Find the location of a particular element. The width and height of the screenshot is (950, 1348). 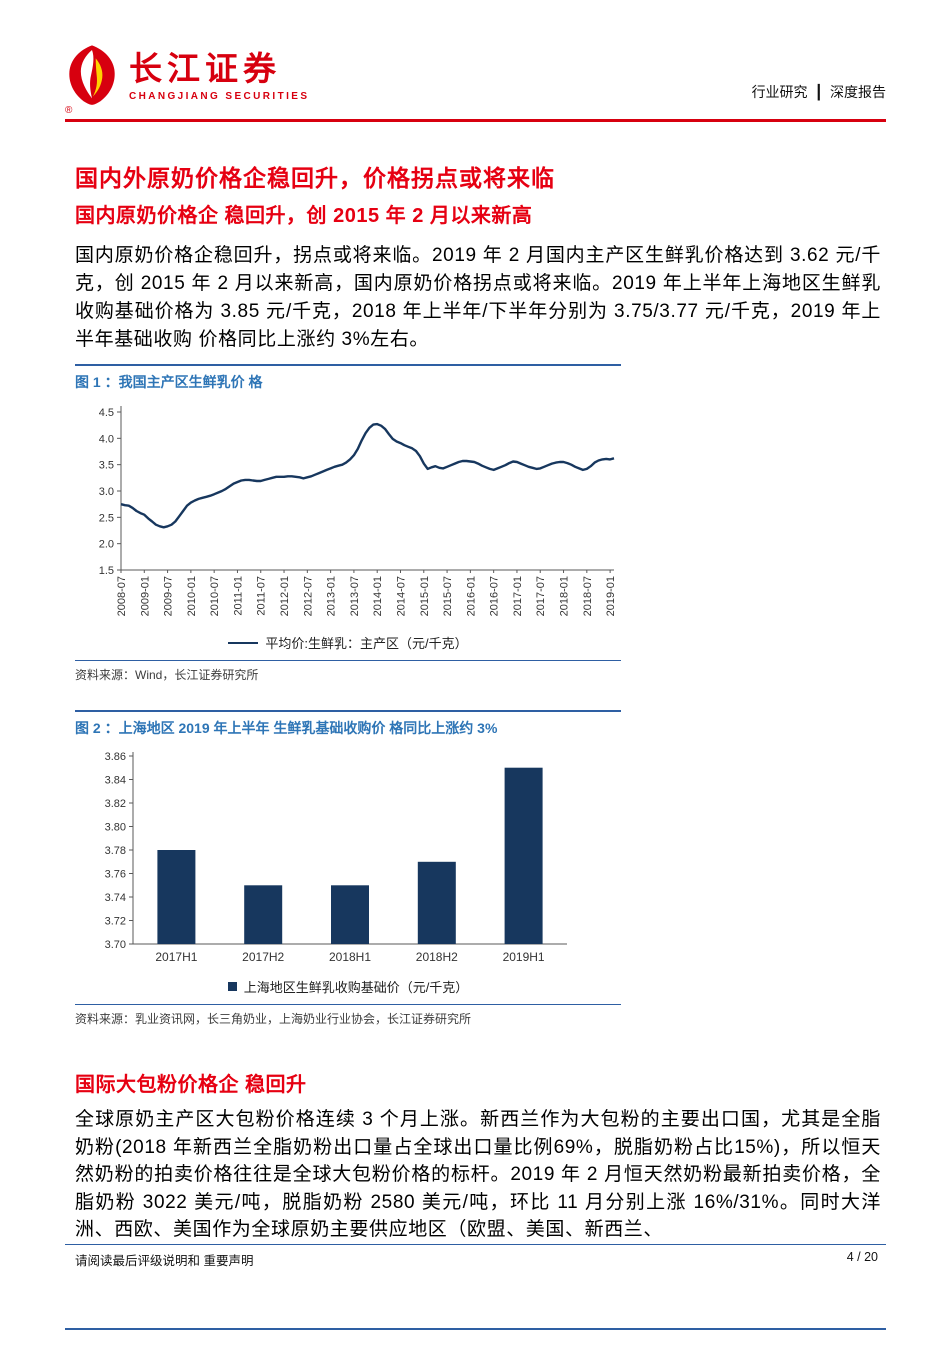

logo-name-cn: 长江证券 is located at coordinates (205, 69).